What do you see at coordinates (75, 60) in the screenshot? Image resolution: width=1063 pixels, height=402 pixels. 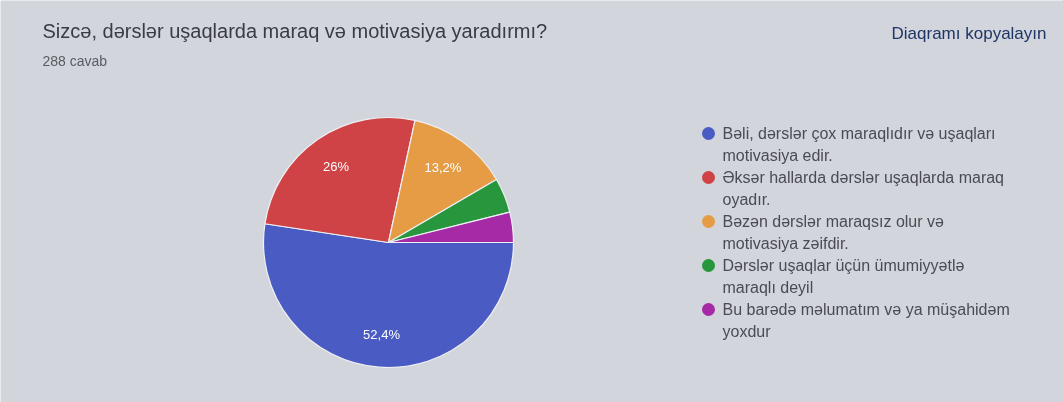 I see `text: 288 cavab` at bounding box center [75, 60].